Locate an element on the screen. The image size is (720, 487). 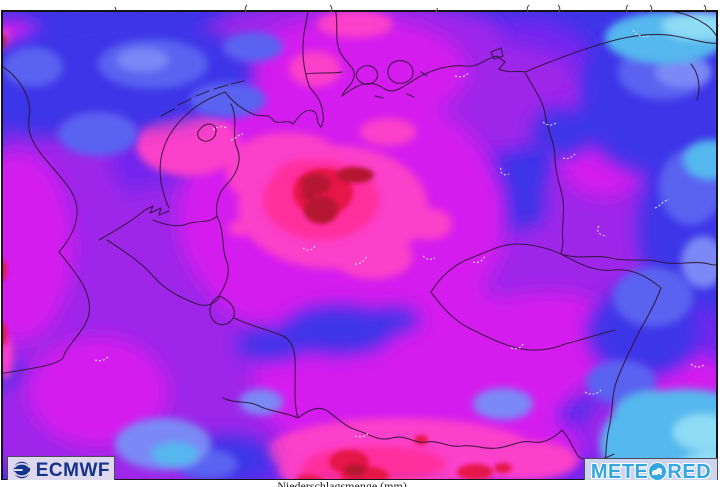
dark-red-maxima-layer is located at coordinates (337, 321).